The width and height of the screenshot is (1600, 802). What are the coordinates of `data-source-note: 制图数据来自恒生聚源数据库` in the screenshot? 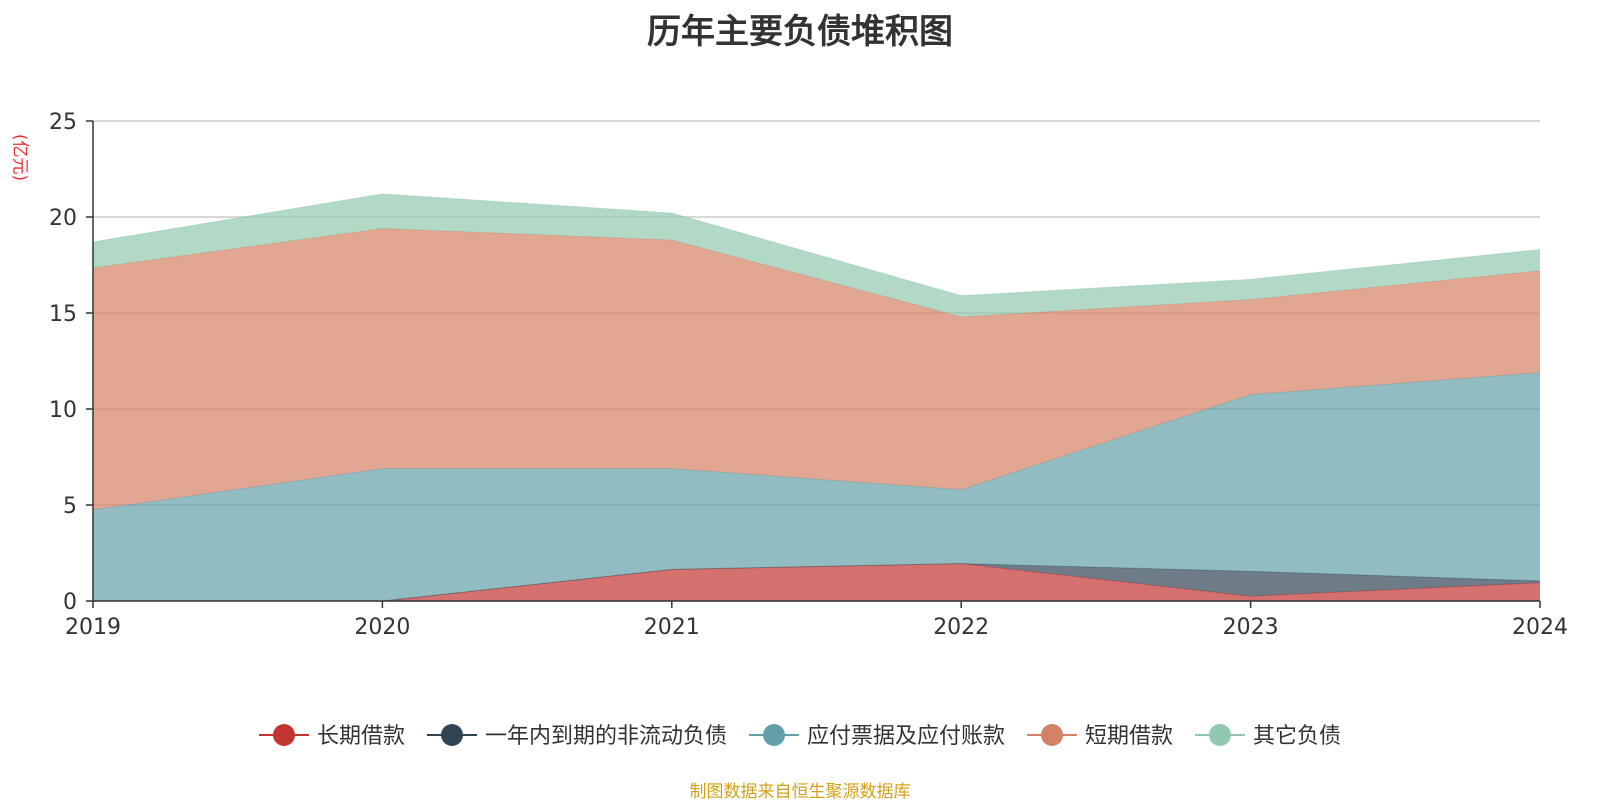 It's located at (800, 792).